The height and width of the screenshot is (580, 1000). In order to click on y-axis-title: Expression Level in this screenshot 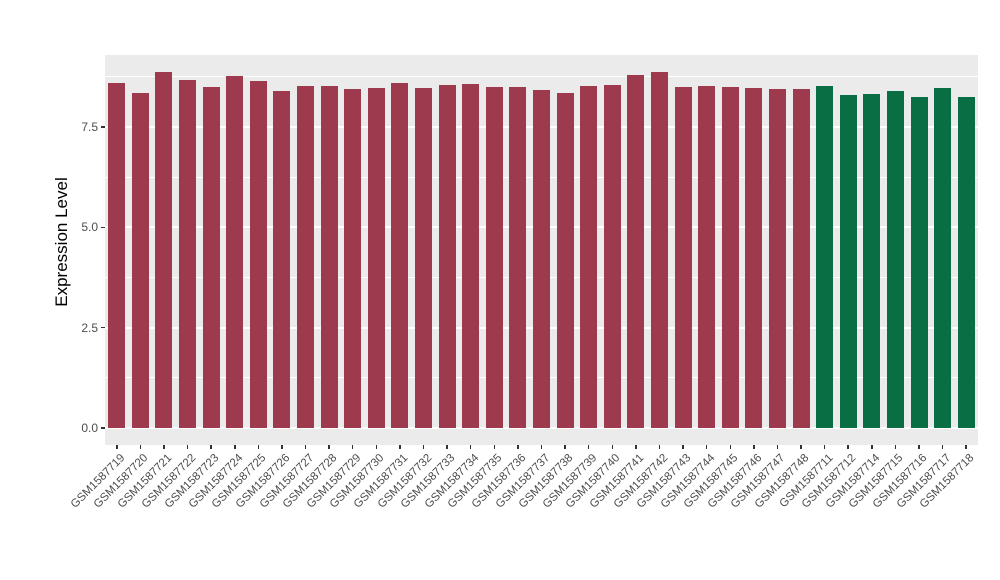, I will do `click(61, 242)`.